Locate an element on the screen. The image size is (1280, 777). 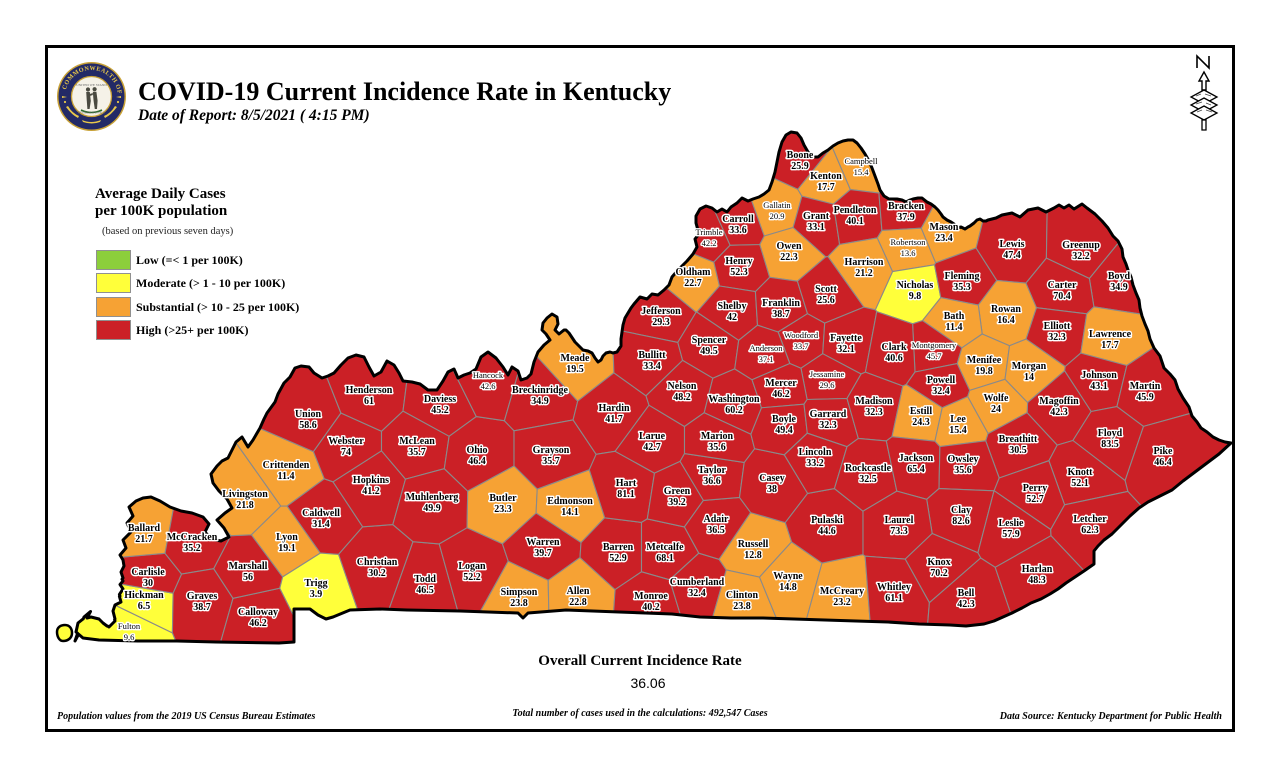
svg-text: Taylor is located at coordinates (712, 470).